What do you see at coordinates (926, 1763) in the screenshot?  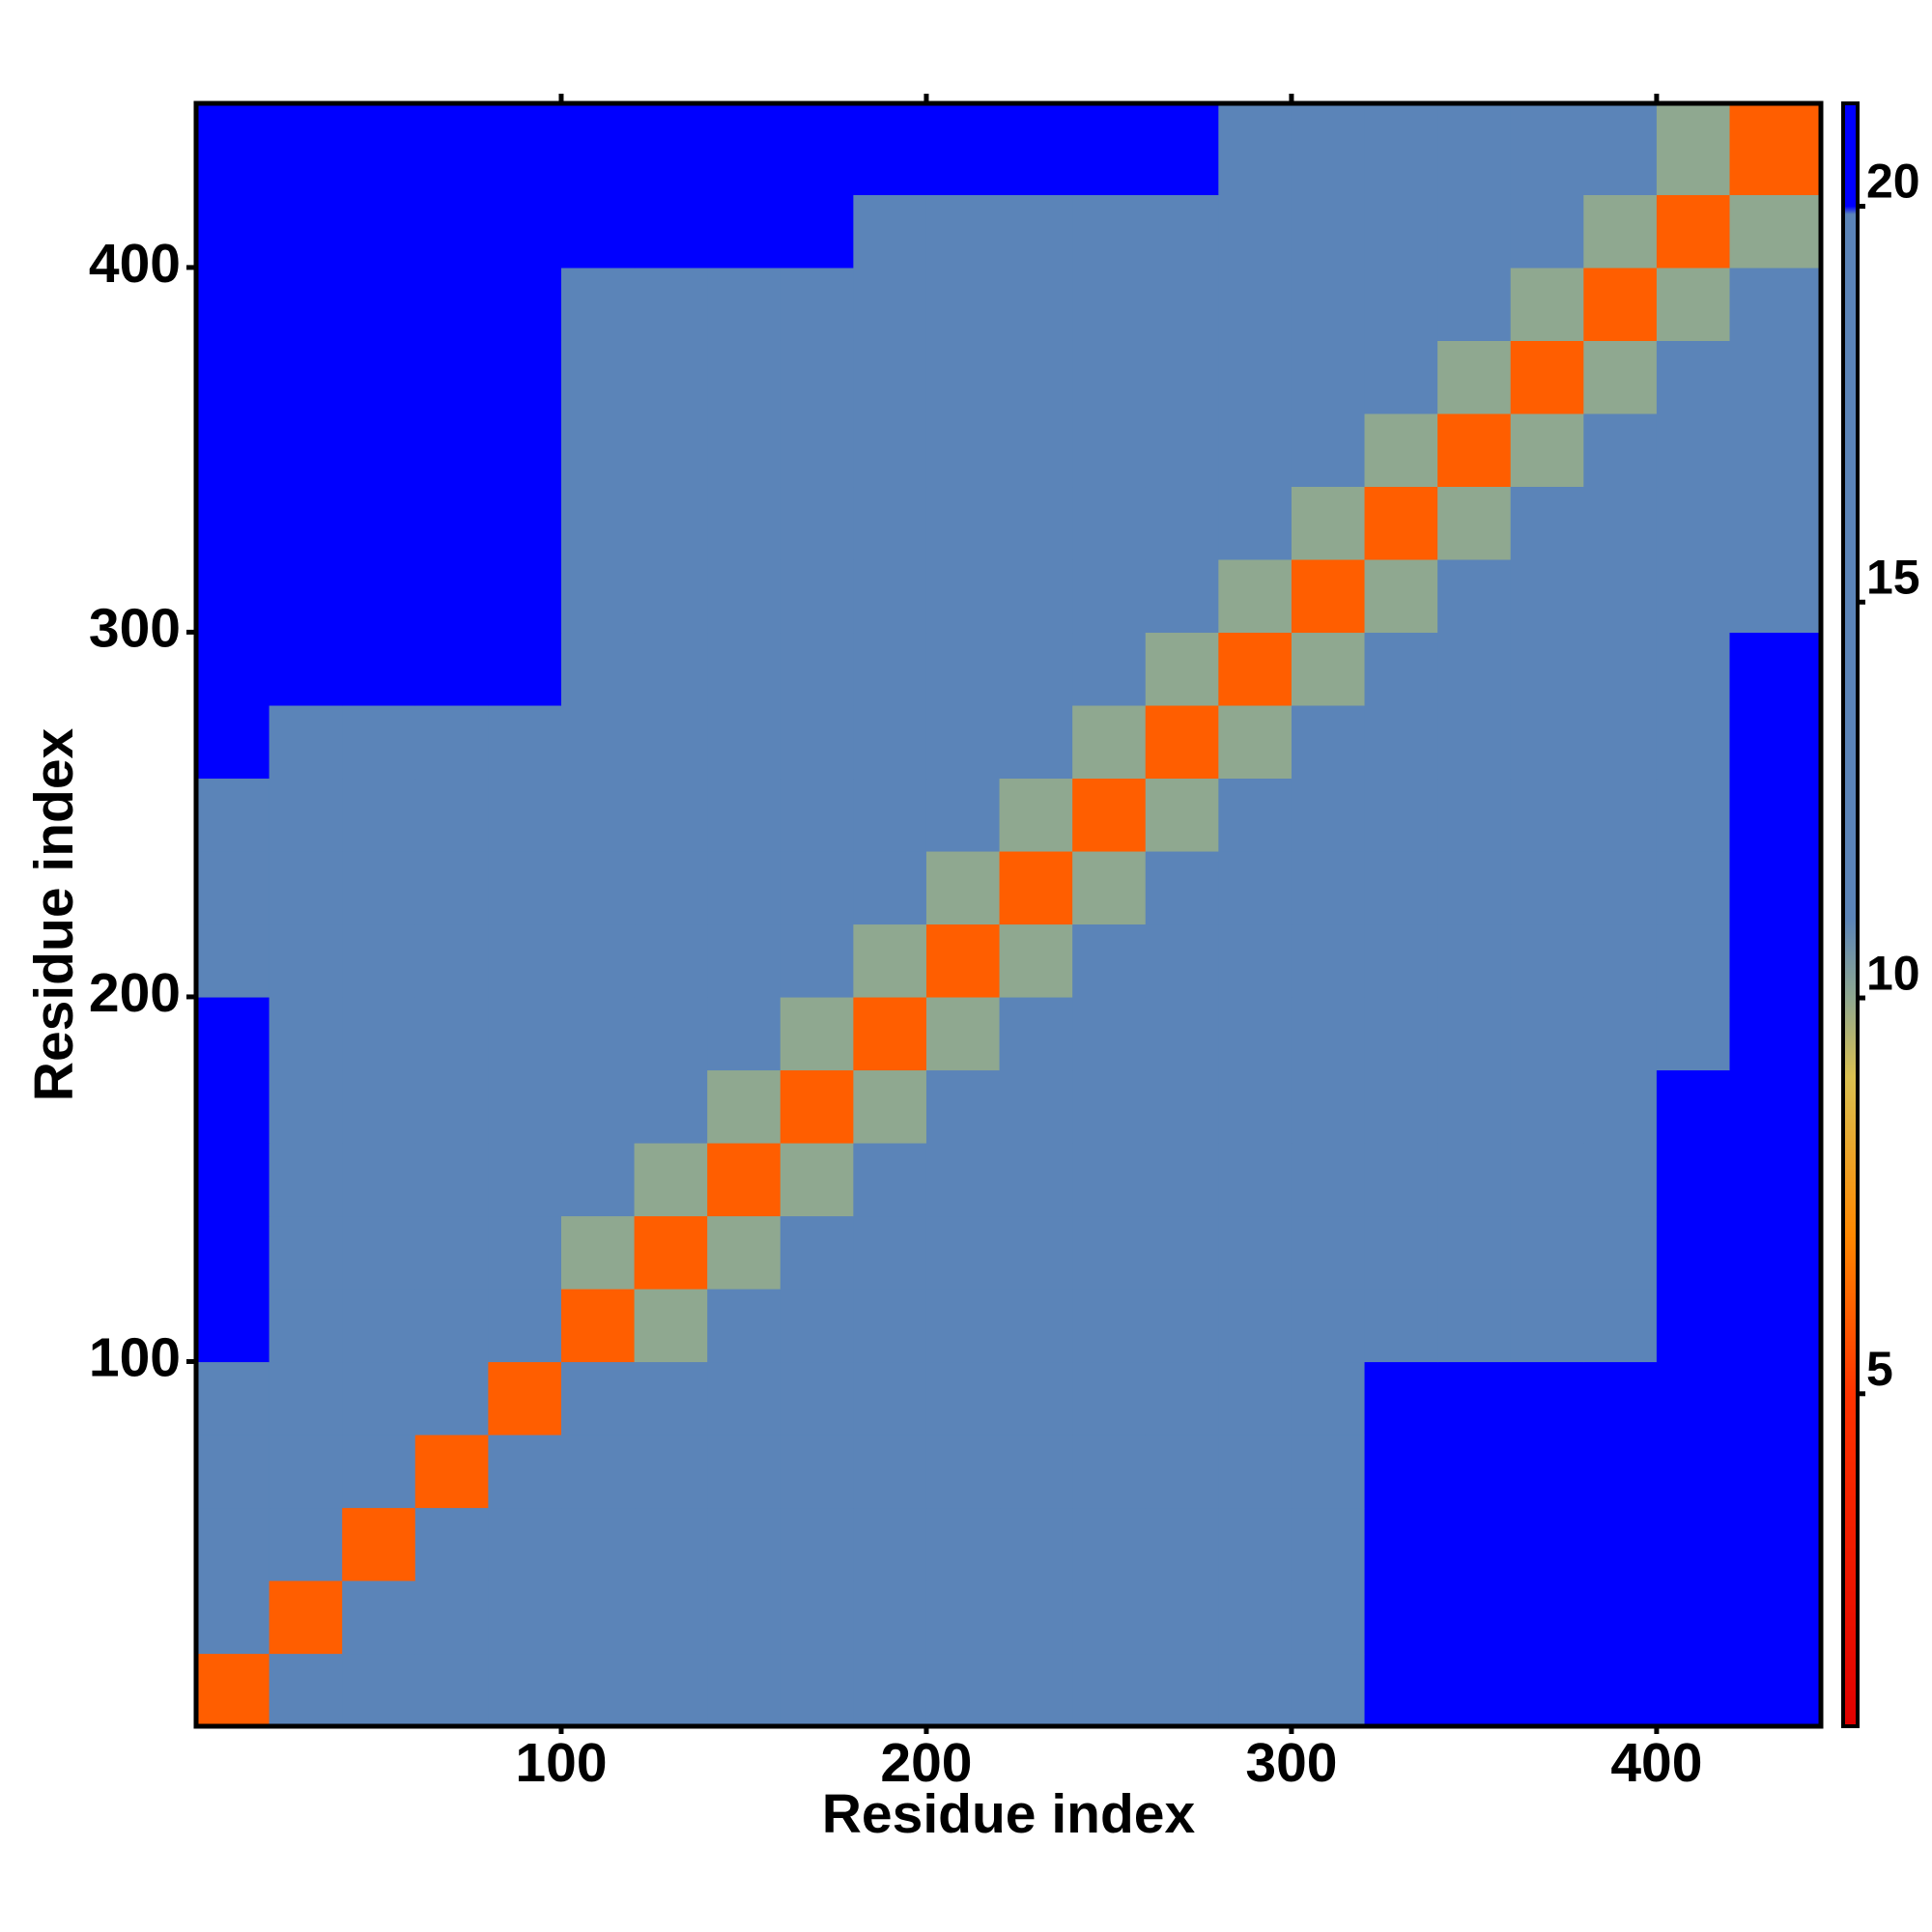 I see `x-tick-label: 200` at bounding box center [926, 1763].